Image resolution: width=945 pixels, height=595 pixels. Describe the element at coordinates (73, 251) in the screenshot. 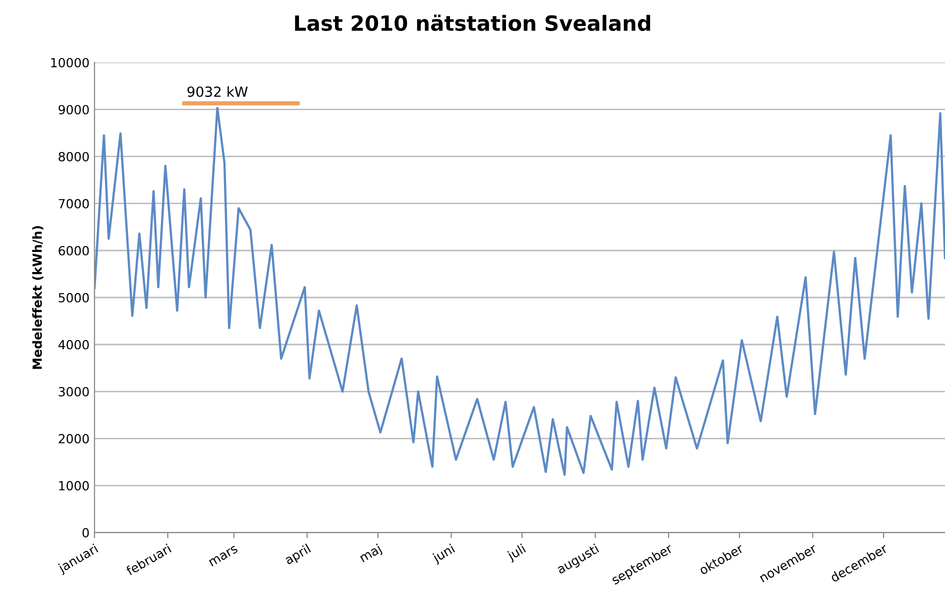

I see `y-tick-label: 6000` at that location.